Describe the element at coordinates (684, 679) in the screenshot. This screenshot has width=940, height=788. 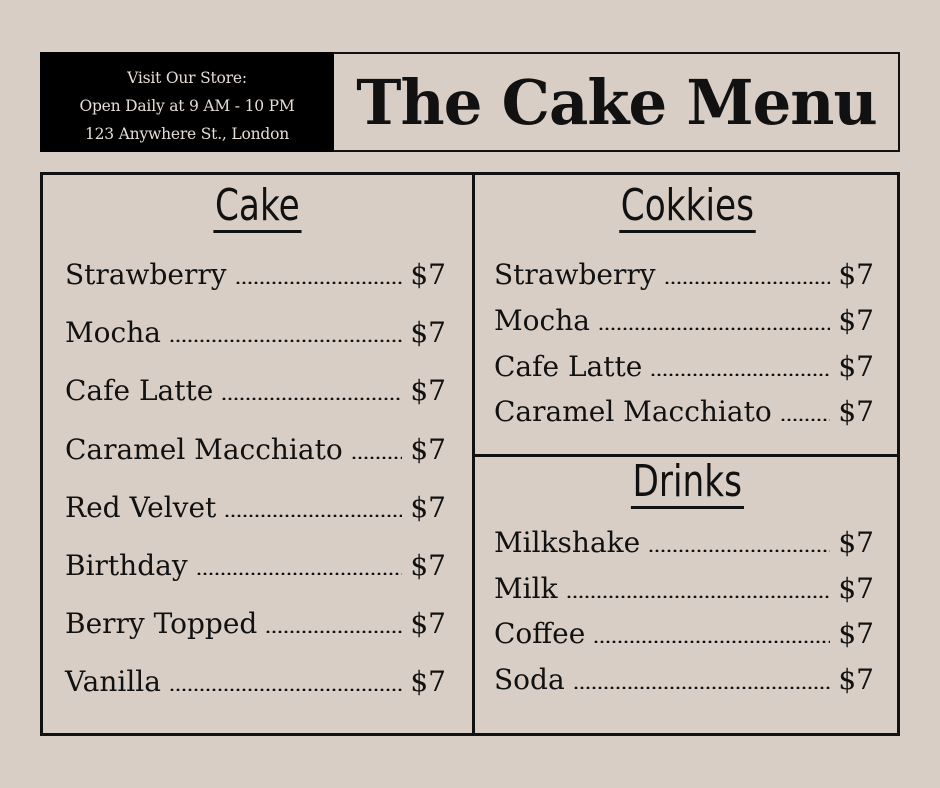
I see `menu-item: Soda $7` at that location.